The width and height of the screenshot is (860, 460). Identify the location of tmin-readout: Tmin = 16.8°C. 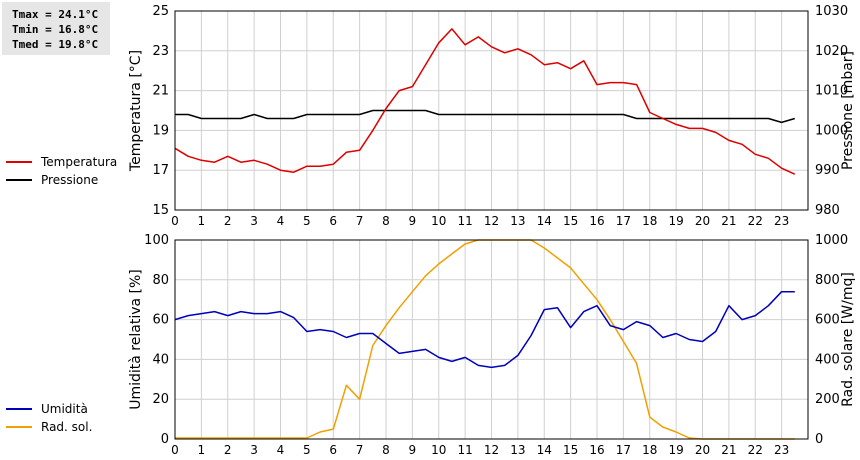
(55, 29).